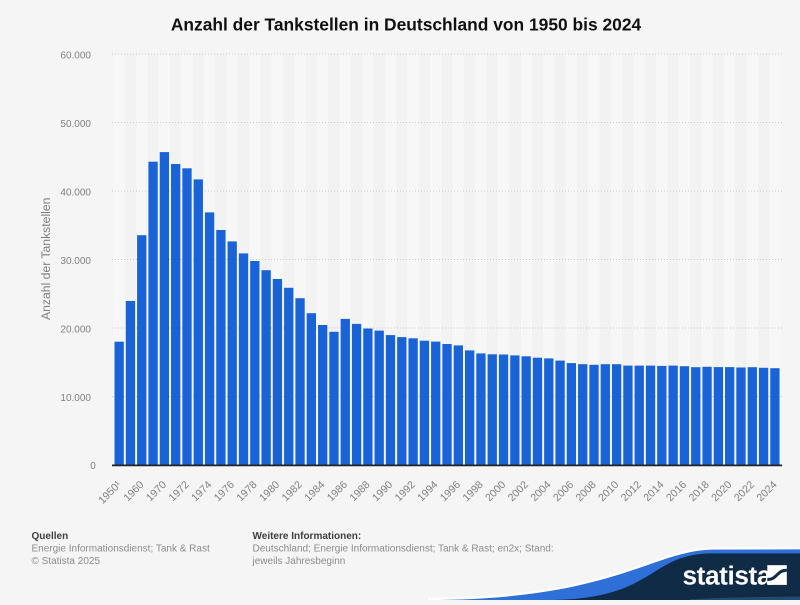 This screenshot has height=605, width=800. Describe the element at coordinates (46, 259) in the screenshot. I see `svg-text: Anzahl der Tankstellen` at that location.